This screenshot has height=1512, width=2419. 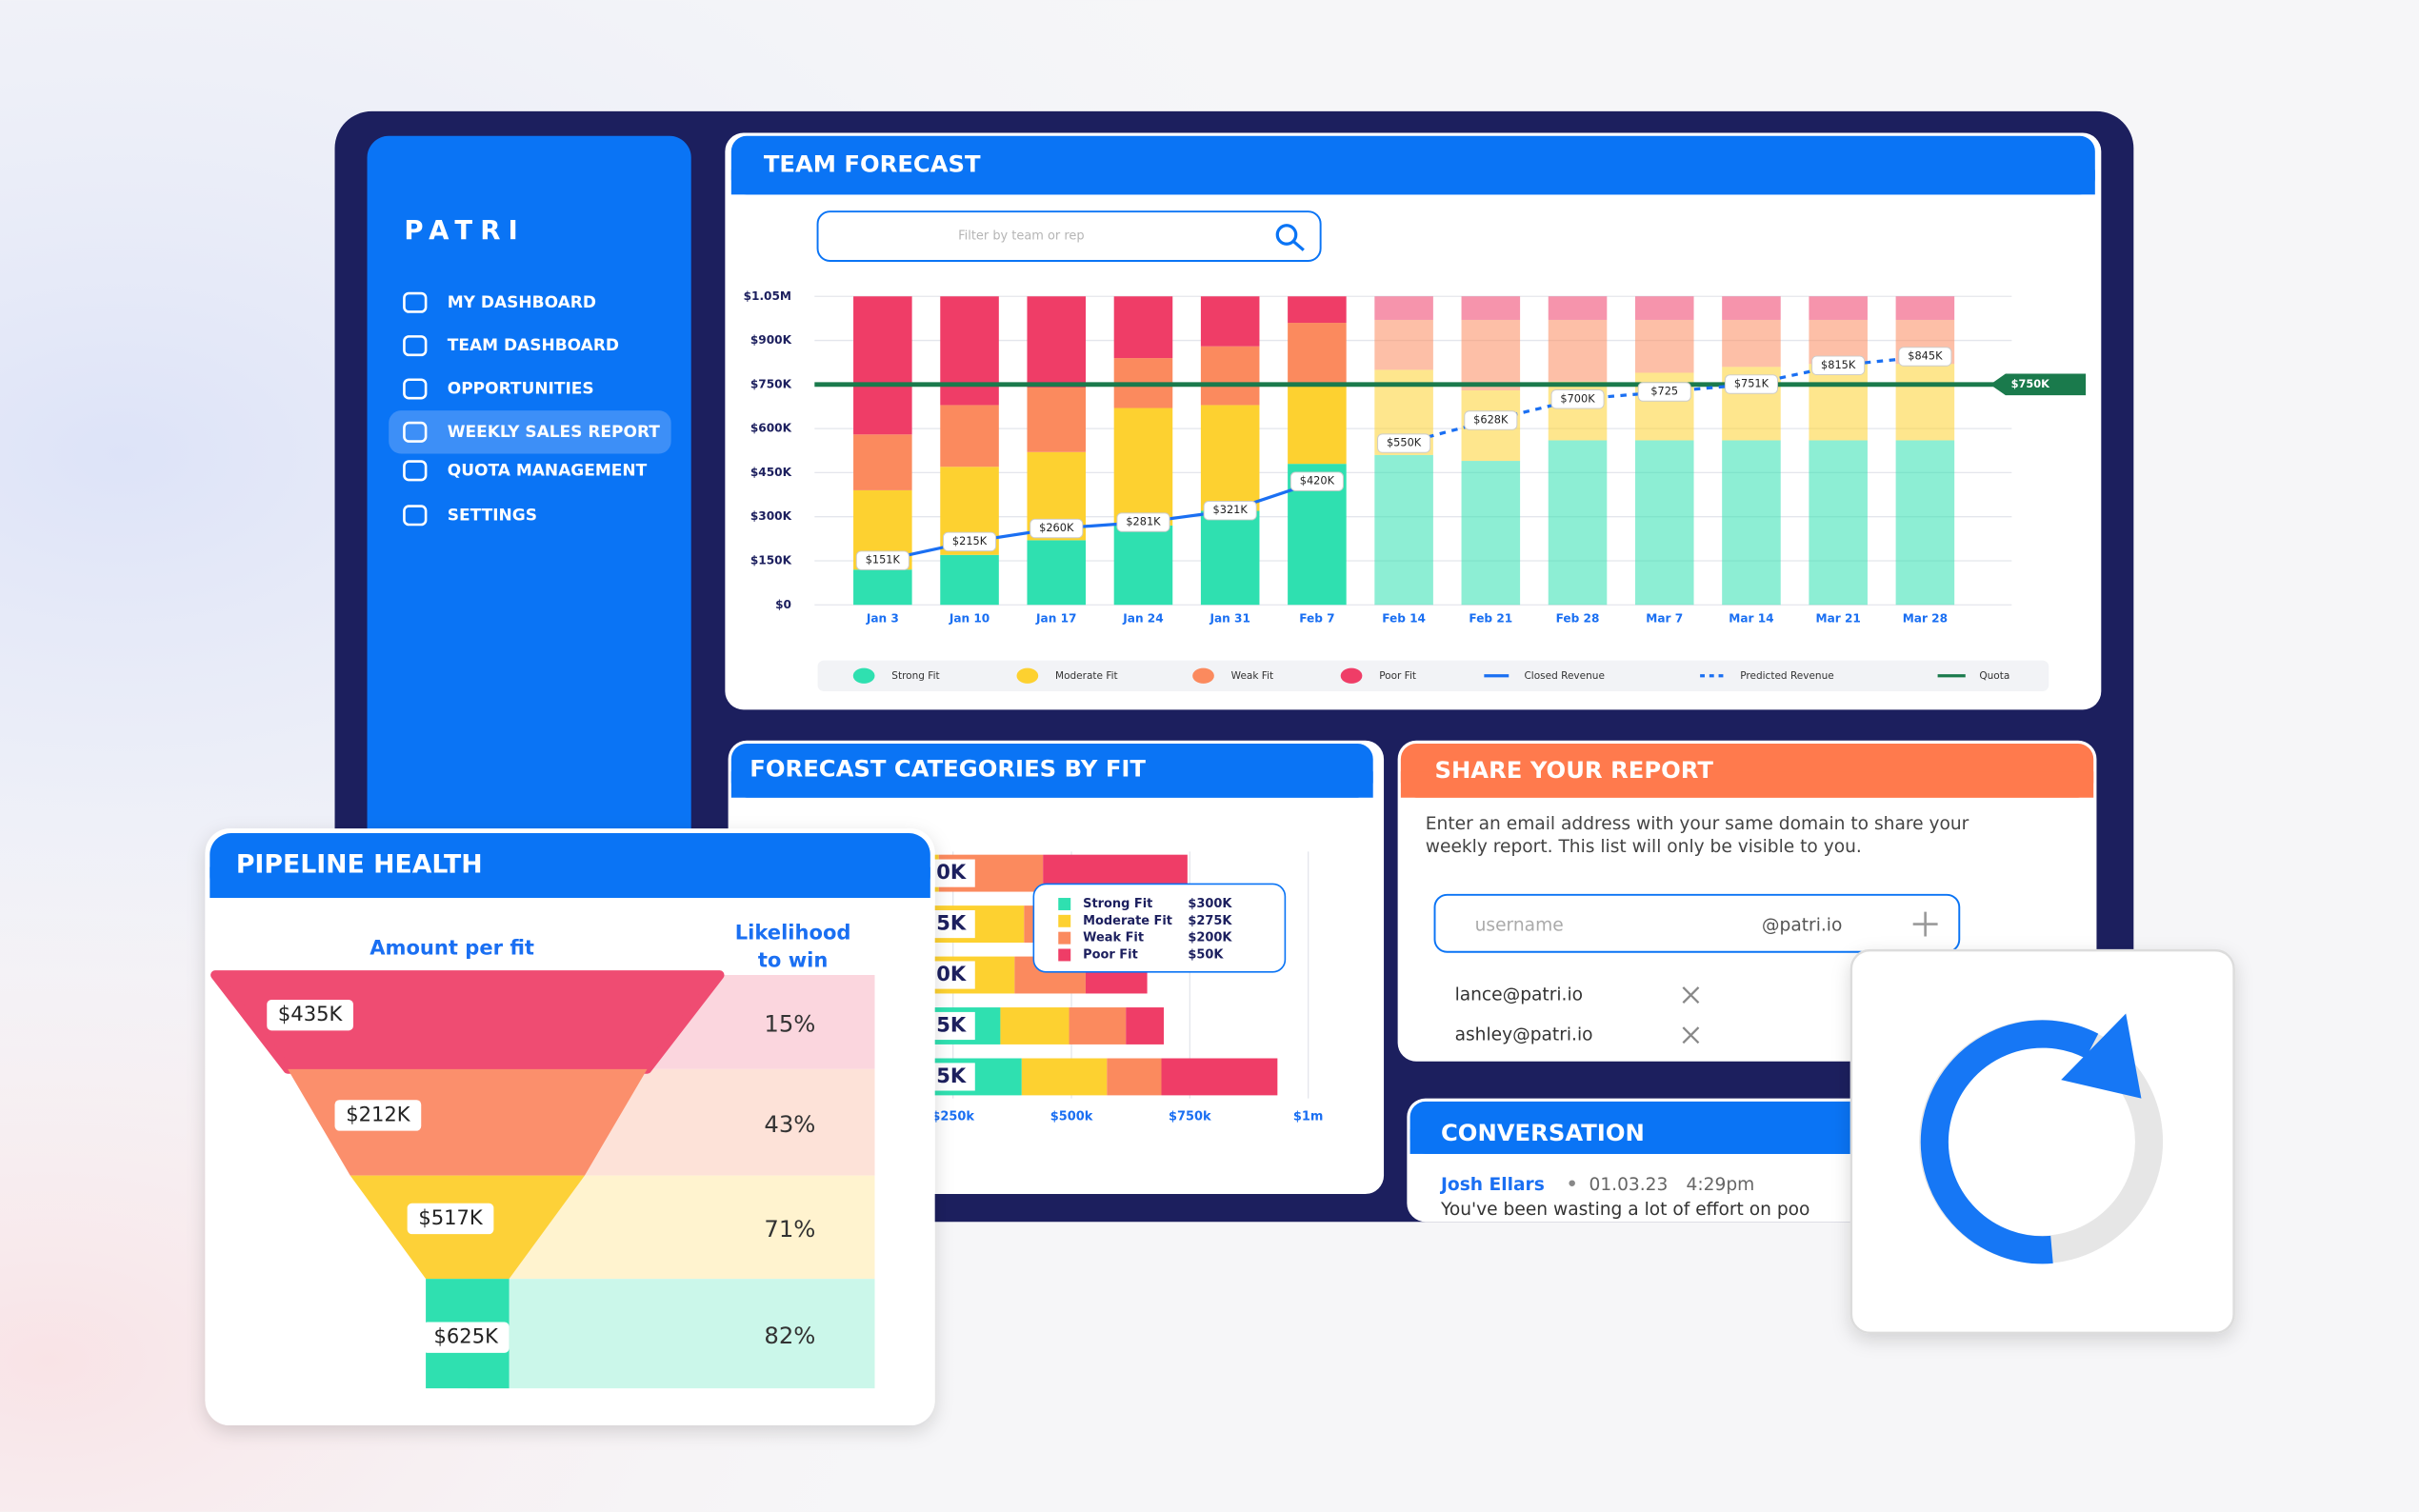 What do you see at coordinates (1210, 938) in the screenshot?
I see `tooltip-value: $200K` at bounding box center [1210, 938].